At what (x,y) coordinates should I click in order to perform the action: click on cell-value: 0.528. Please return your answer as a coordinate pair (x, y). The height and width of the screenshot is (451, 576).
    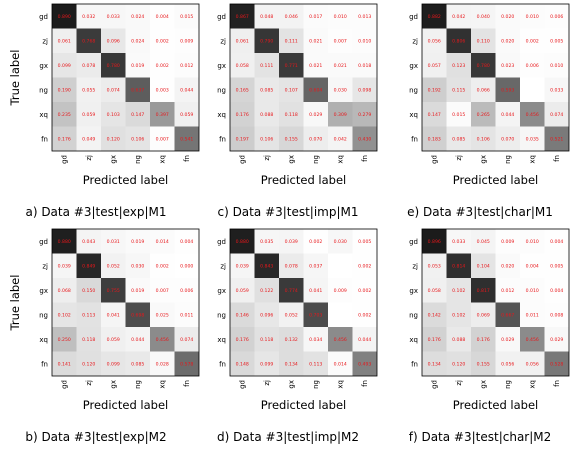
    Looking at the image, I should click on (556, 364).